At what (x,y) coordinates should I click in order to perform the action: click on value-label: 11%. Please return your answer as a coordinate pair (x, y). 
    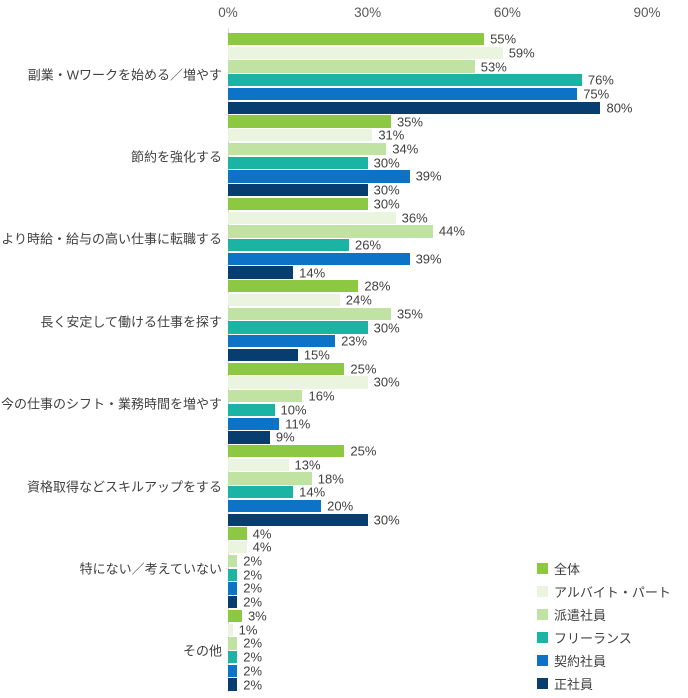
    Looking at the image, I should click on (298, 424).